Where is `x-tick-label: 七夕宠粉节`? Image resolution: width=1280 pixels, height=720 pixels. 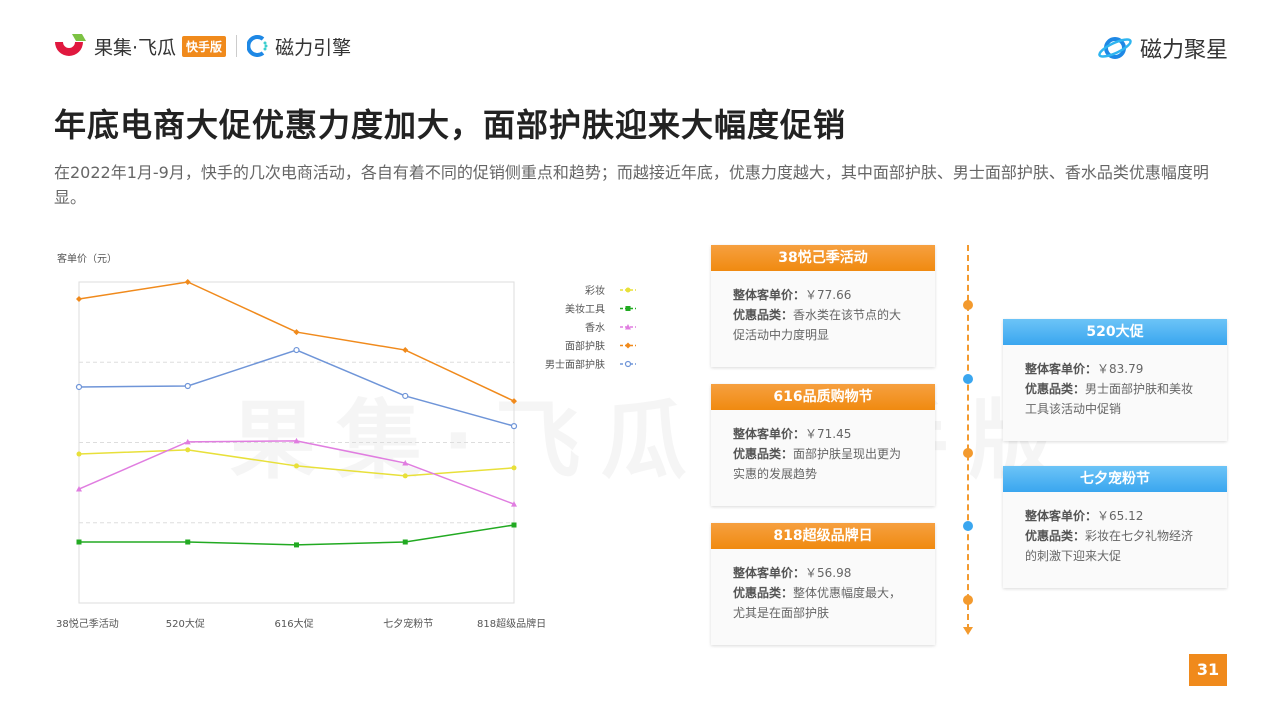 x-tick-label: 七夕宠粉节 is located at coordinates (408, 623).